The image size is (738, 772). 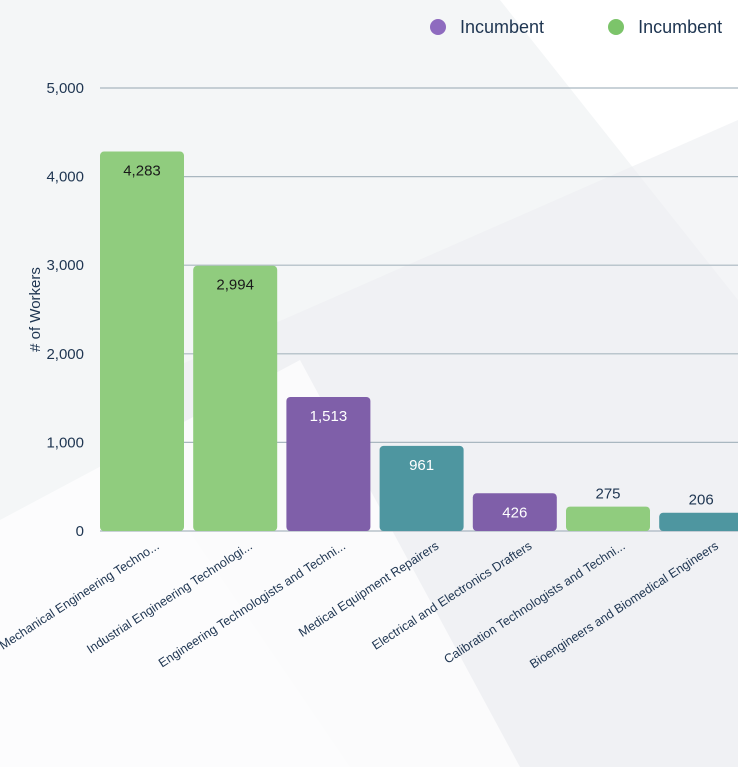 I want to click on bar-value-label: 206, so click(x=701, y=500).